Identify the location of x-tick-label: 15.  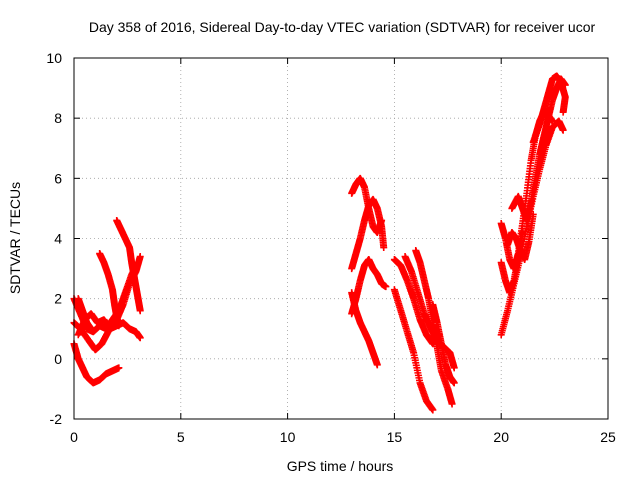
(395, 437).